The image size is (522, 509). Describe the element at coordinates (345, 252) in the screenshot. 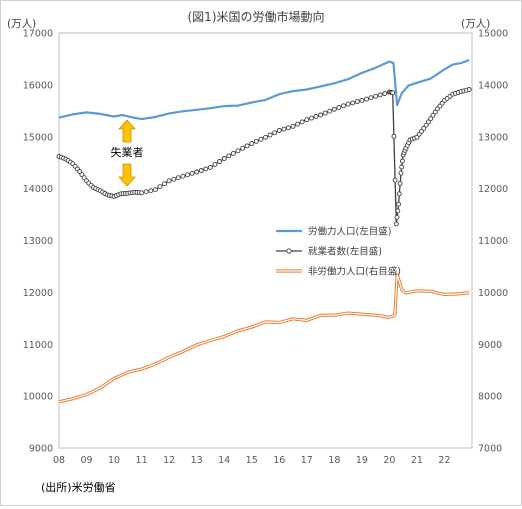

I see `legend-label-employment: 就業者数(左目盛)` at that location.